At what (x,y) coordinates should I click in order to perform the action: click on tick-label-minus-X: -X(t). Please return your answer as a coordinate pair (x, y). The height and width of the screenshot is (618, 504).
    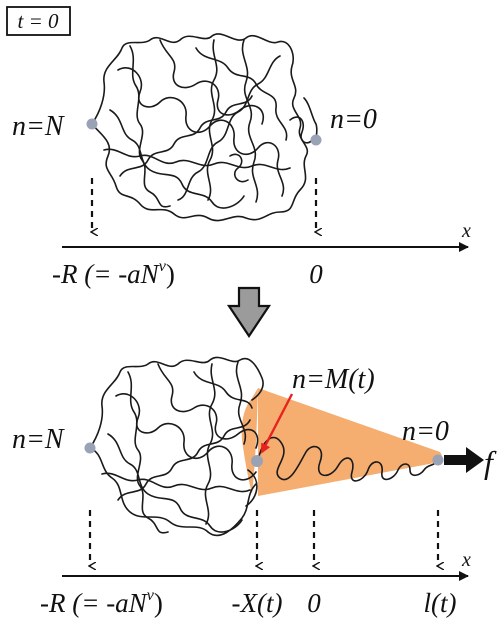
    Looking at the image, I should click on (257, 603).